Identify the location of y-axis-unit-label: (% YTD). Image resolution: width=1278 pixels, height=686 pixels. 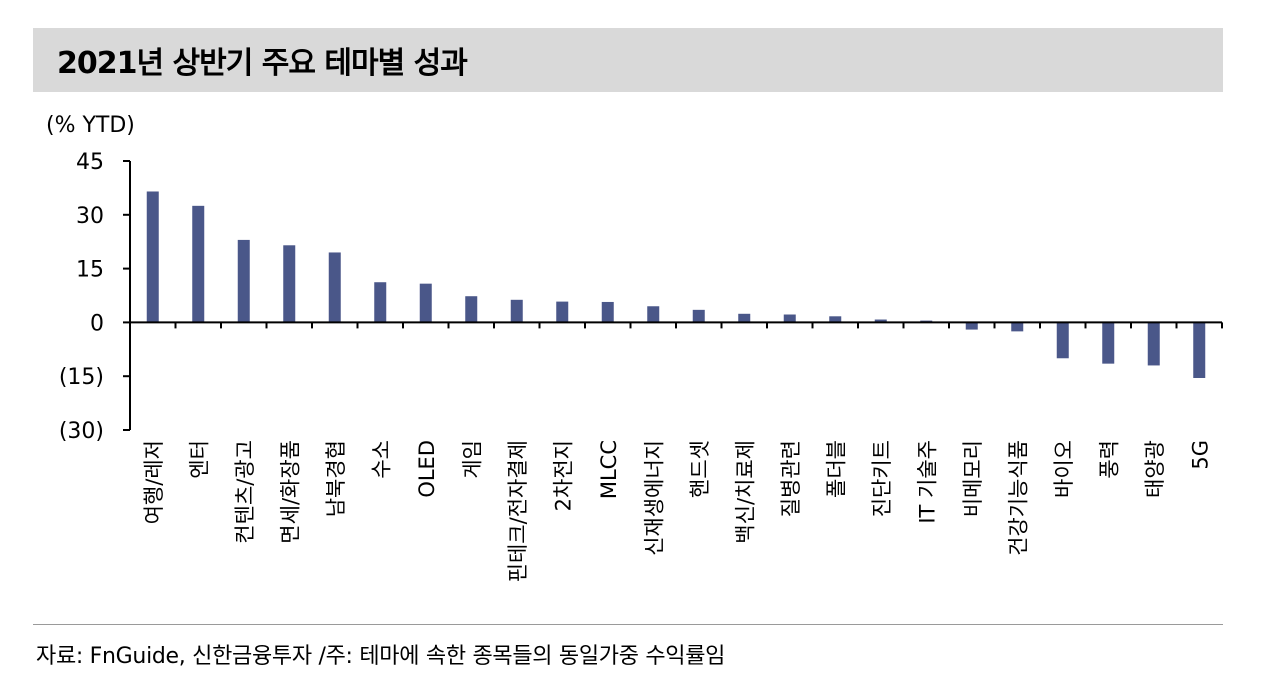
(90, 125).